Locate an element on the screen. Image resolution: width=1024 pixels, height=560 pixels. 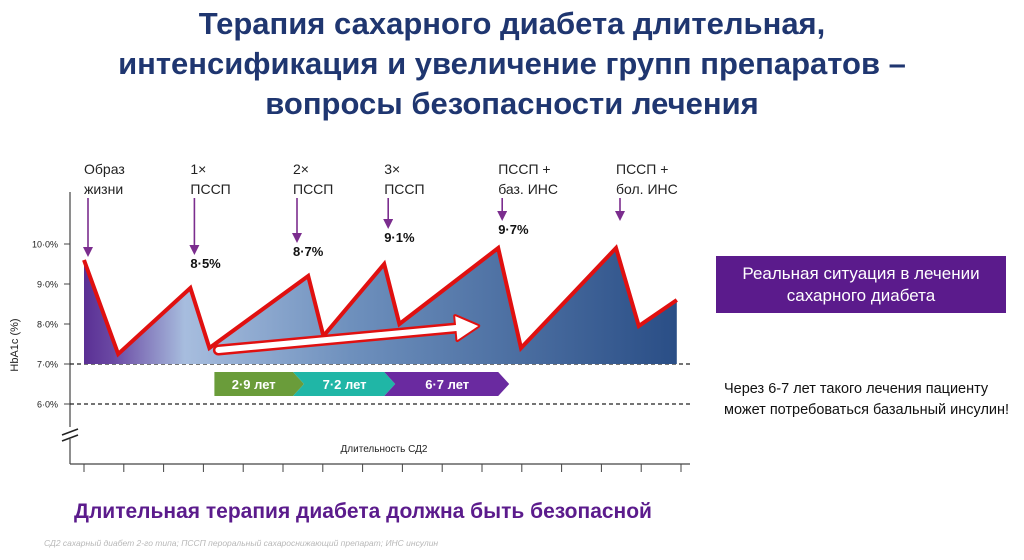
axis-break is located at coordinates (70, 435).